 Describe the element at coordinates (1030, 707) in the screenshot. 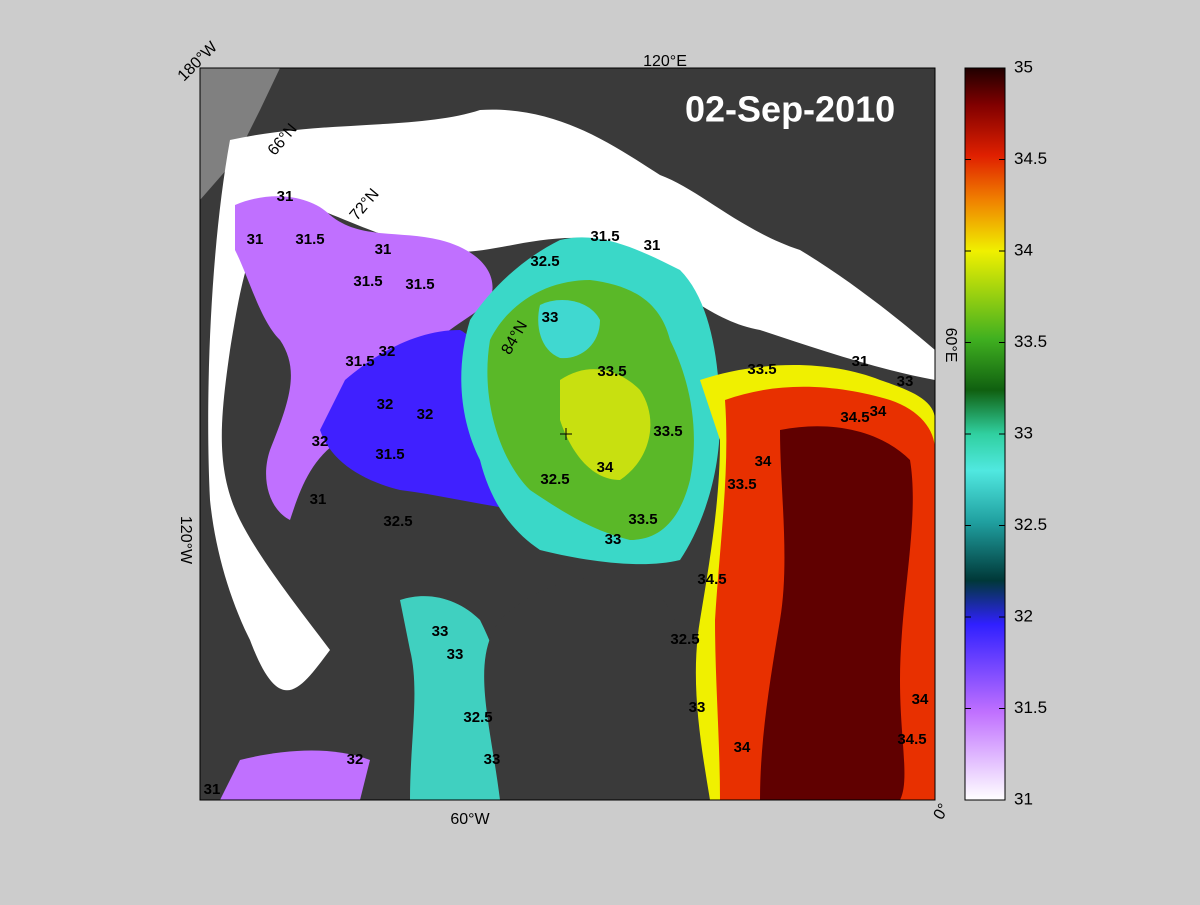

I see `colorbar-tick-label: 31.5` at that location.